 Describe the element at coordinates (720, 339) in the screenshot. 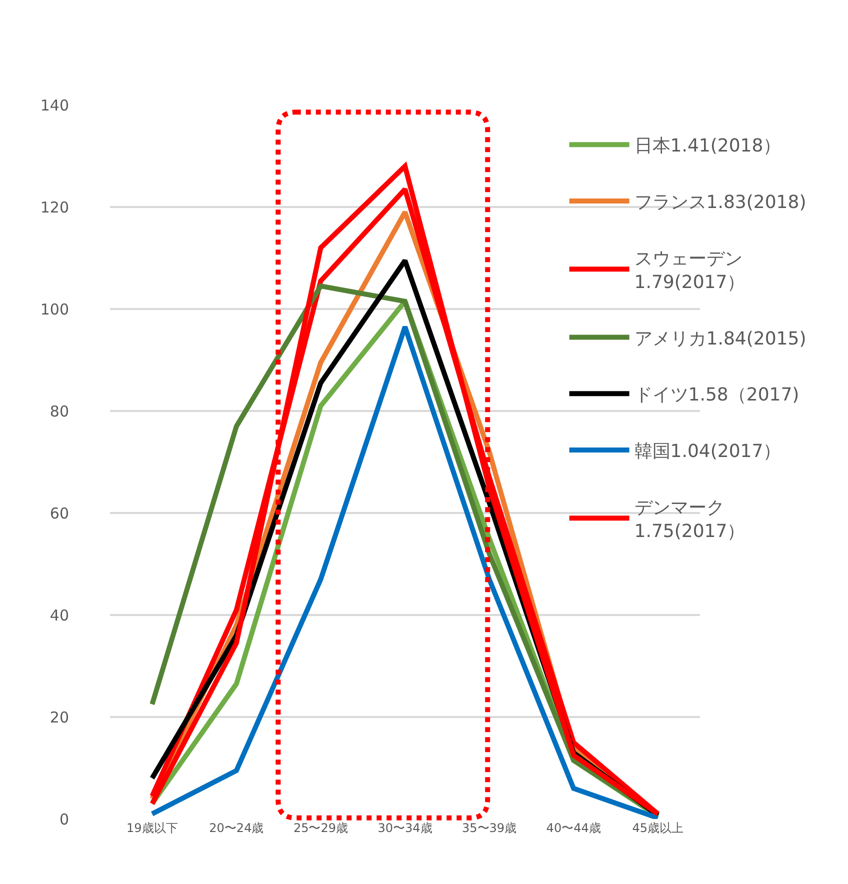

I see `legend-label: アメリカ1.84(2015)` at that location.